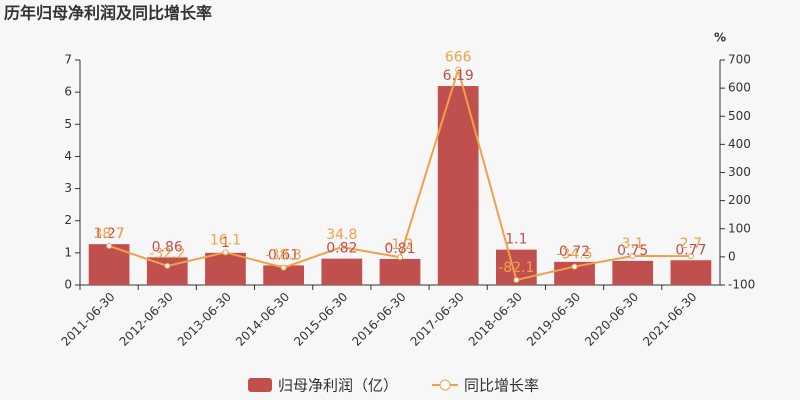 This screenshot has width=800, height=400. What do you see at coordinates (516, 240) in the screenshot?
I see `bar-value-label: 1.1` at bounding box center [516, 240].